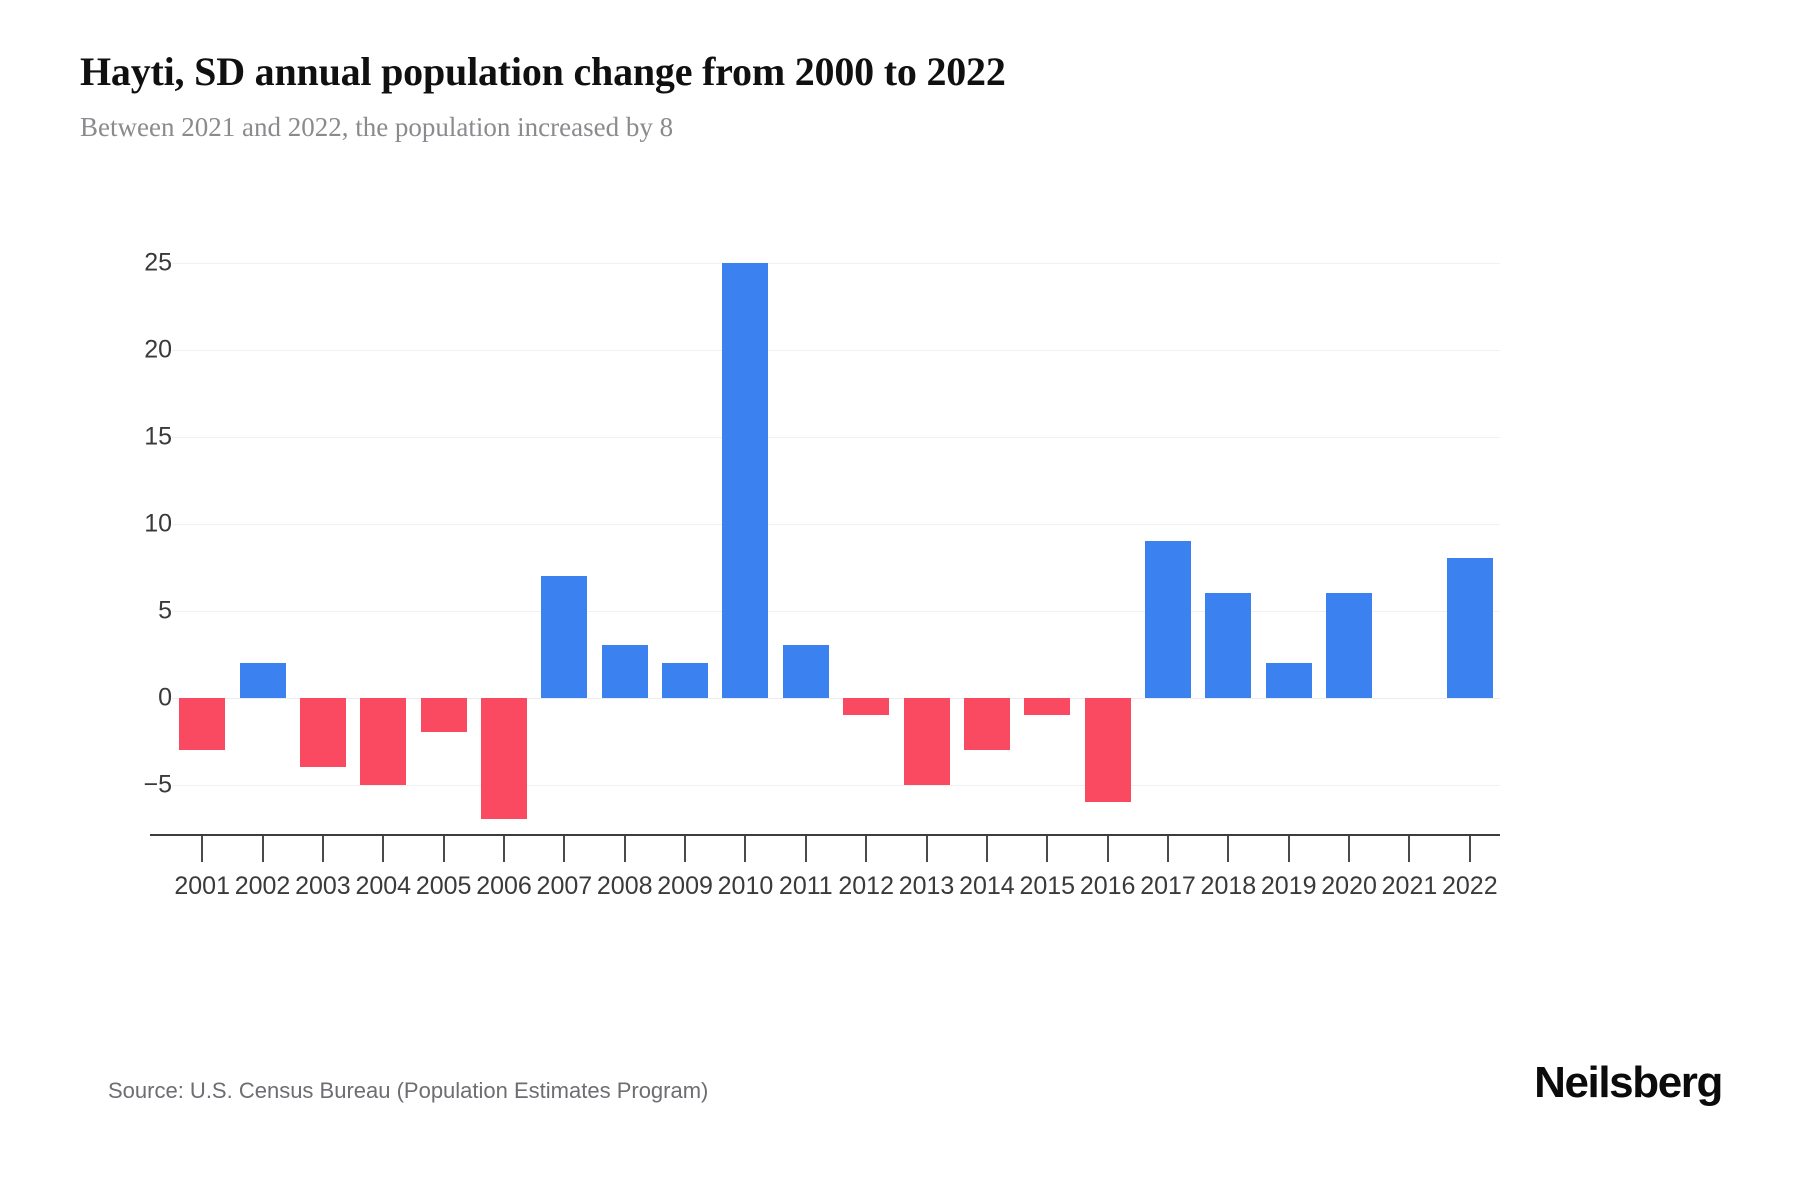  I want to click on x-axis-tick-label: 2008, so click(624, 886).